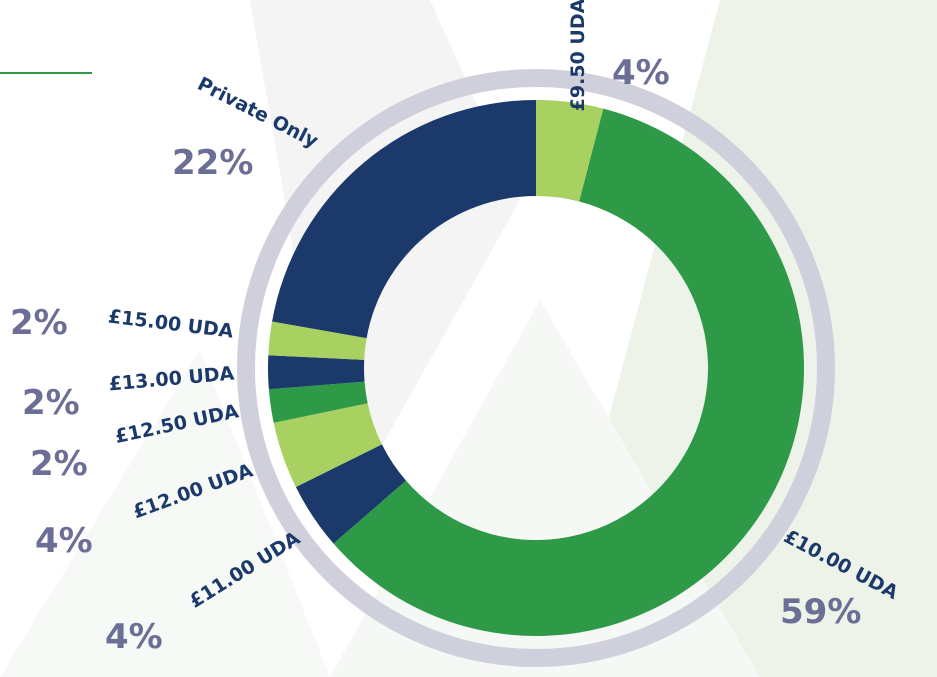  Describe the element at coordinates (212, 163) in the screenshot. I see `value-label: 22%` at that location.